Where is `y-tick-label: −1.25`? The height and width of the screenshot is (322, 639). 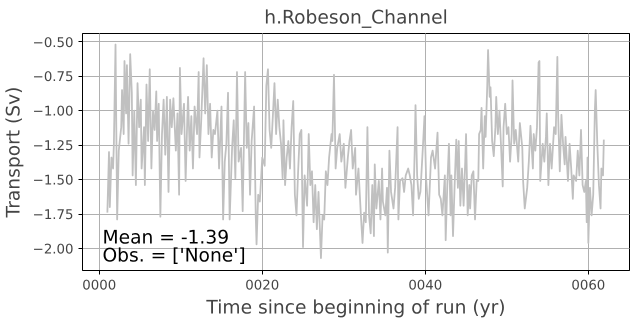 y-tick-label: −1.25 is located at coordinates (53, 146).